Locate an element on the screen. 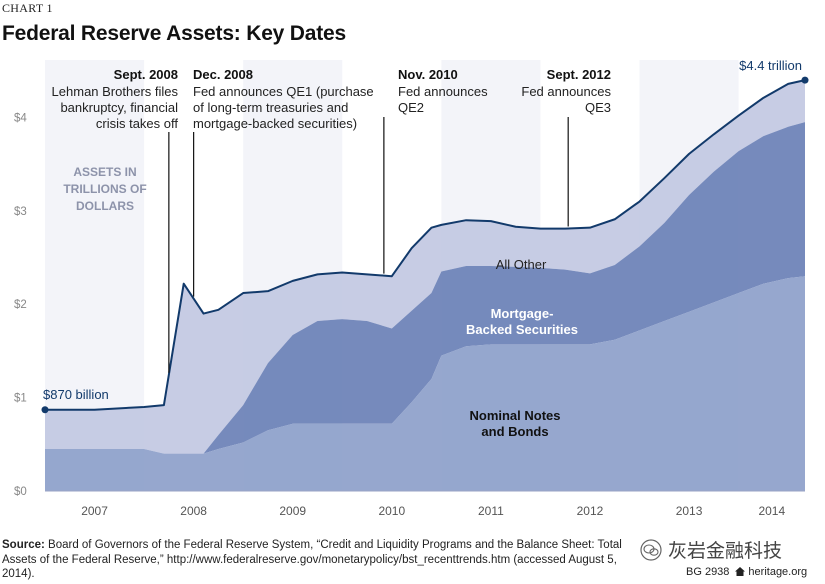 This screenshot has width=825, height=584. series-label: Backed Securities is located at coordinates (522, 329).